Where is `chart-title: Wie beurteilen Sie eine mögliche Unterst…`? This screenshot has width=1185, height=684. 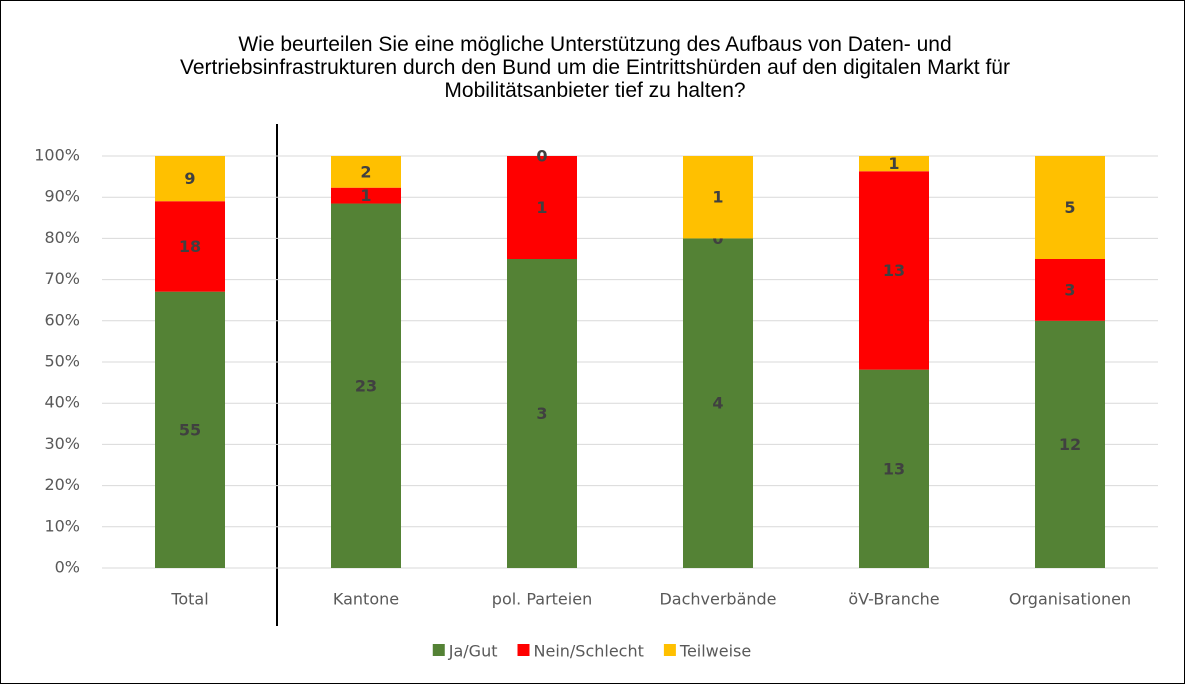 chart-title: Wie beurteilen Sie eine mögliche Unterst… is located at coordinates (595, 67).